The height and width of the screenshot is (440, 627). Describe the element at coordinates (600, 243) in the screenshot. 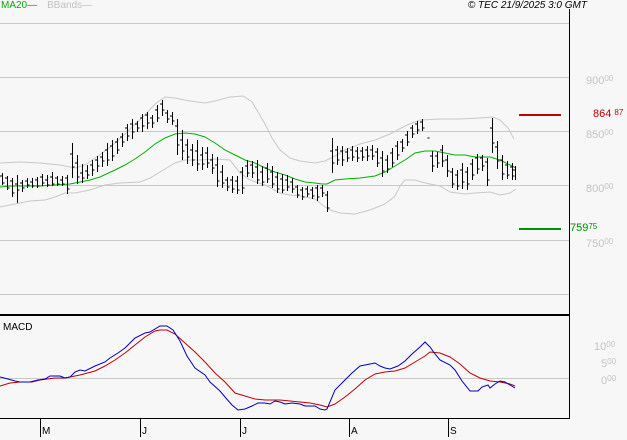

I see `y-axis-label-750: 75000` at that location.